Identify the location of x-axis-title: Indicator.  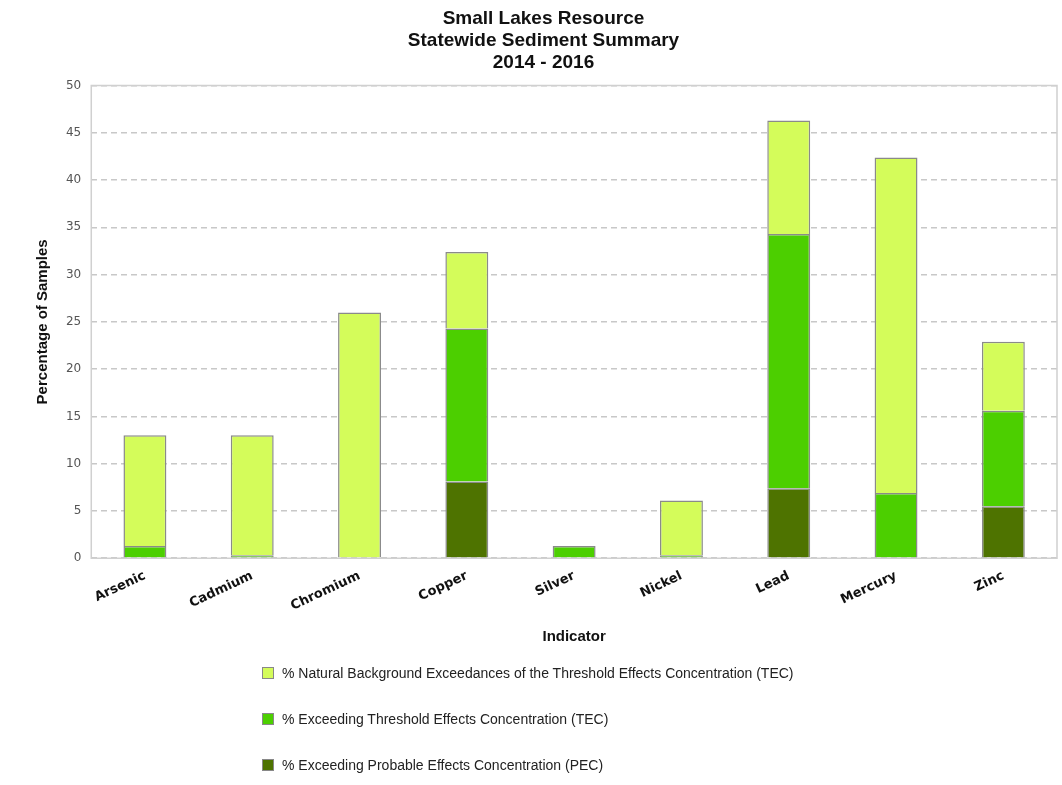
(574, 636).